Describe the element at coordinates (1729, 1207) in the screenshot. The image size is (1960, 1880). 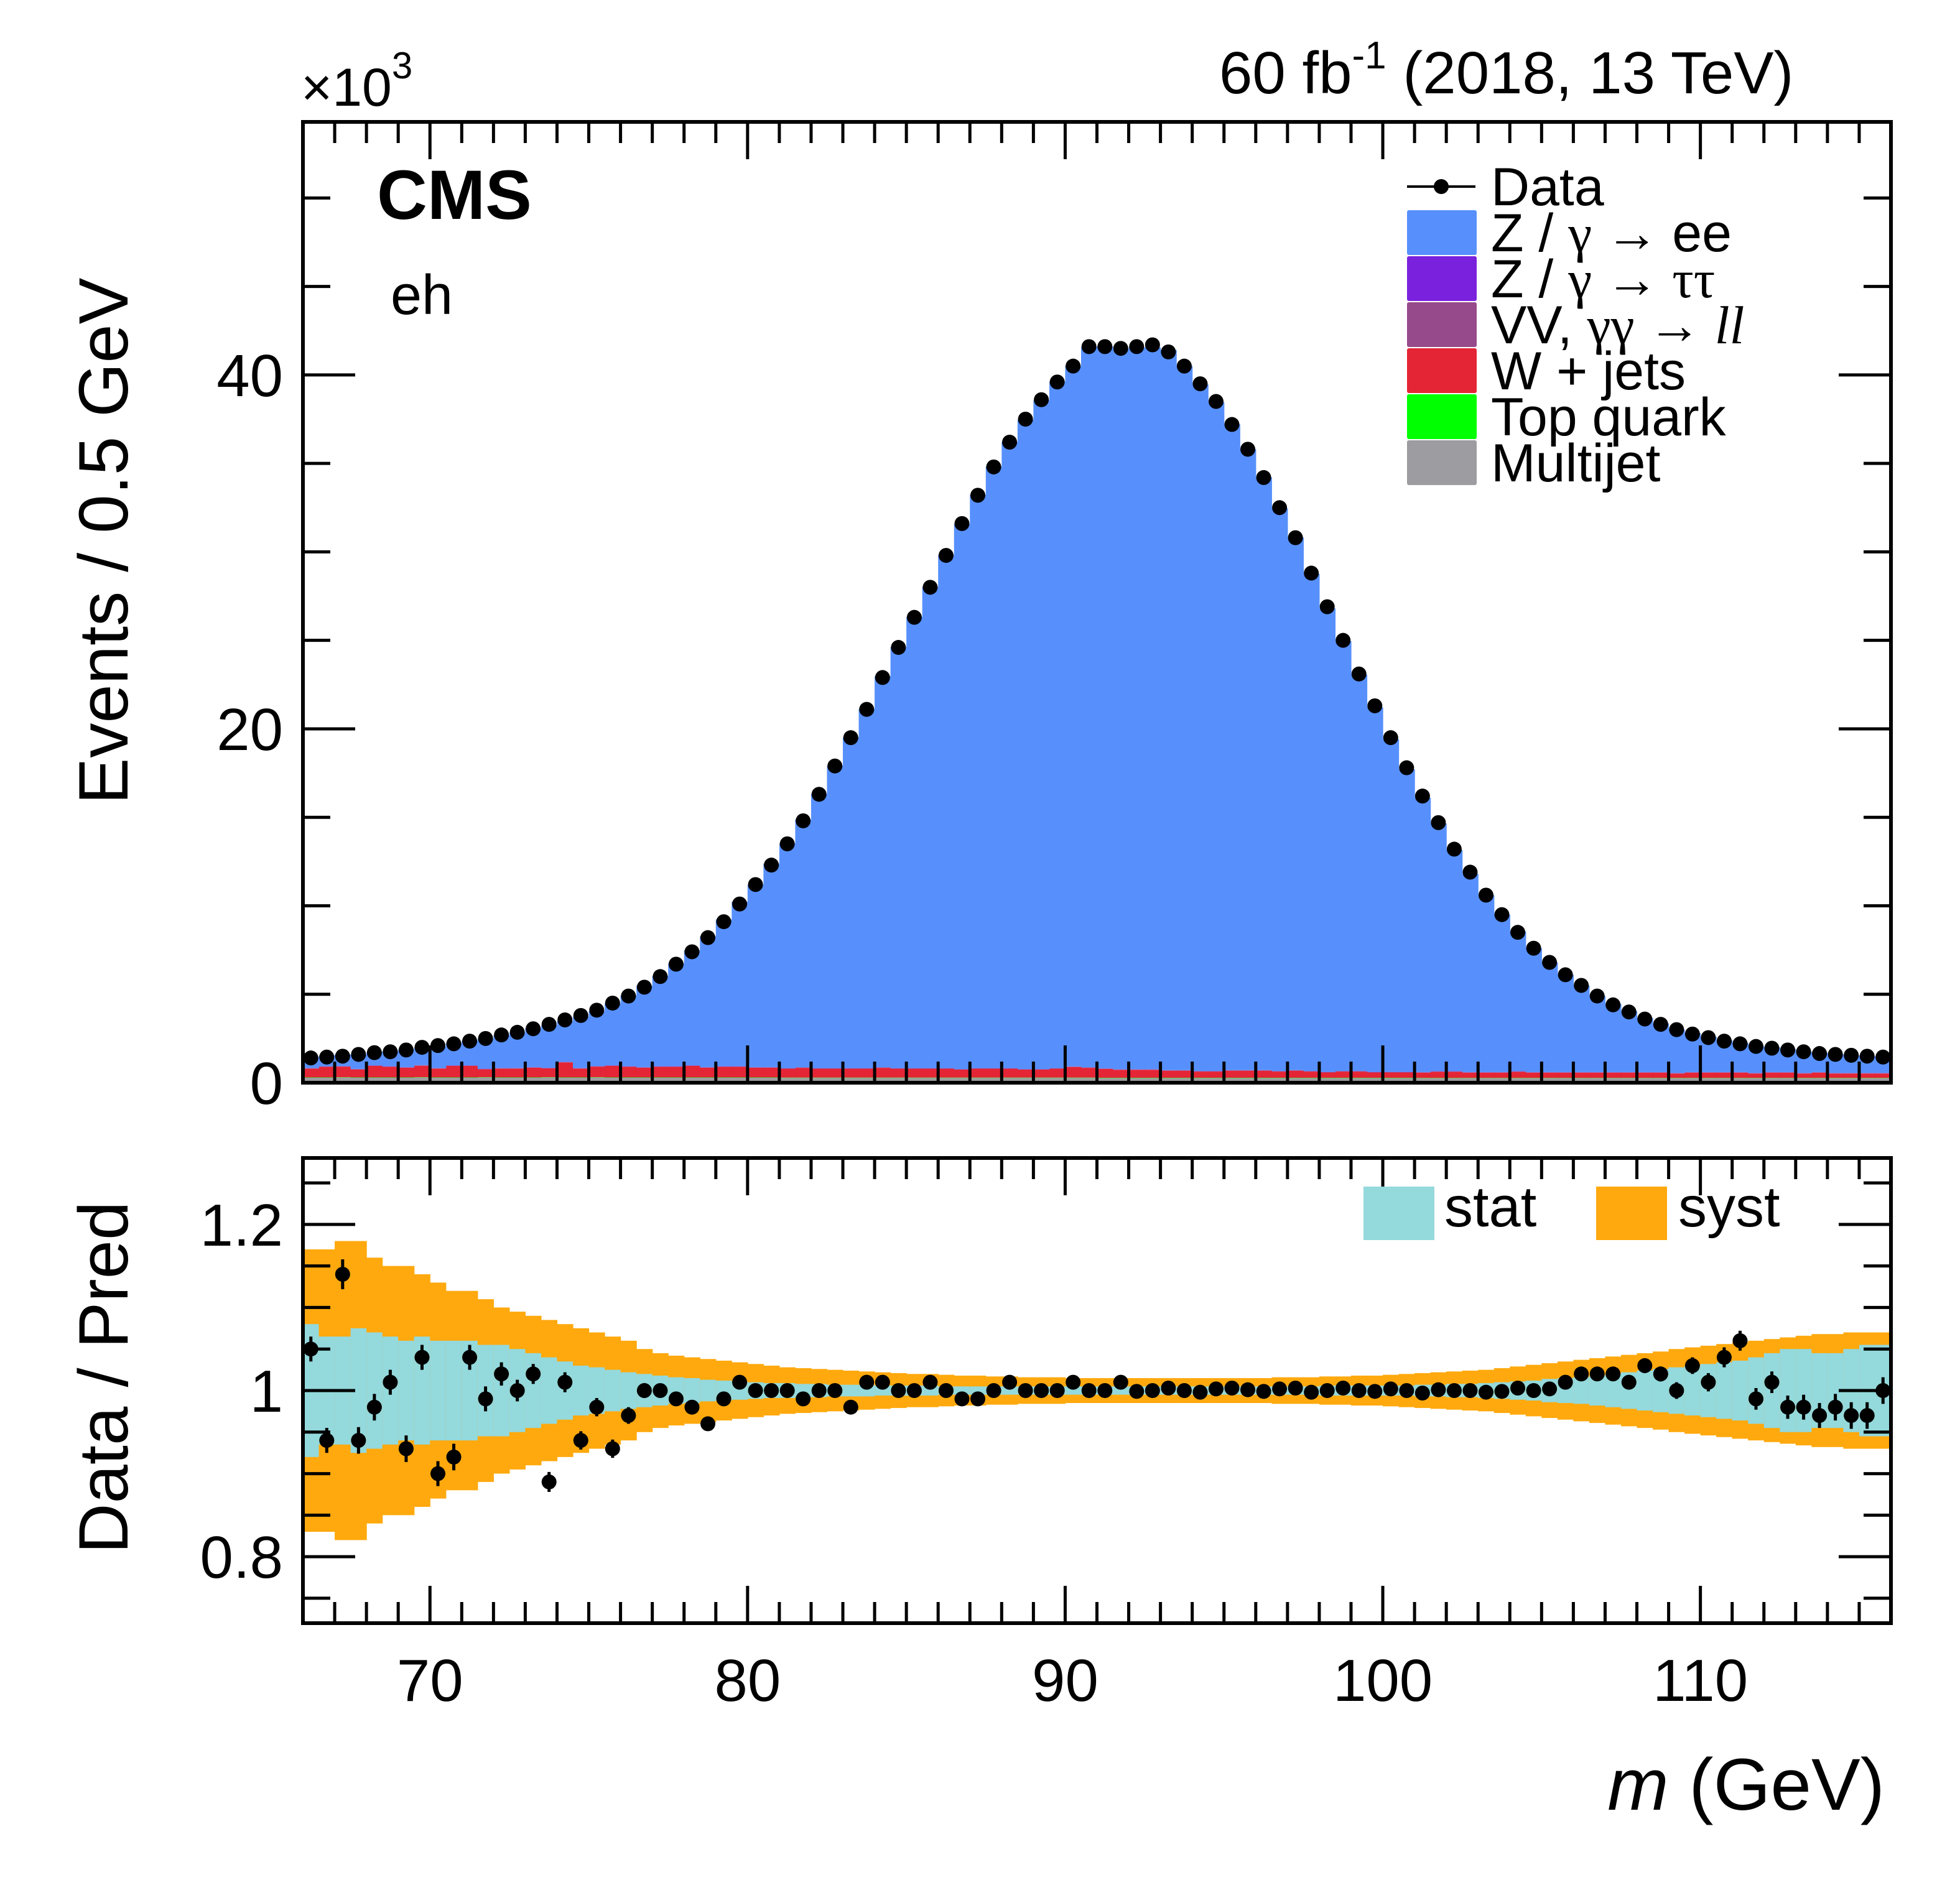
I see `legend-label-syst: syst` at that location.